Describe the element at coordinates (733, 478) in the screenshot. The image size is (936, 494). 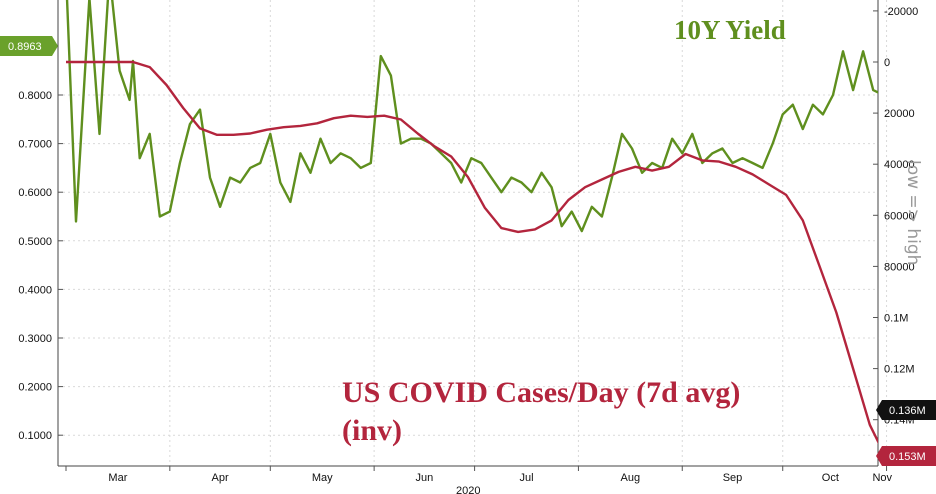
I see `x-tick-label: Sep` at that location.